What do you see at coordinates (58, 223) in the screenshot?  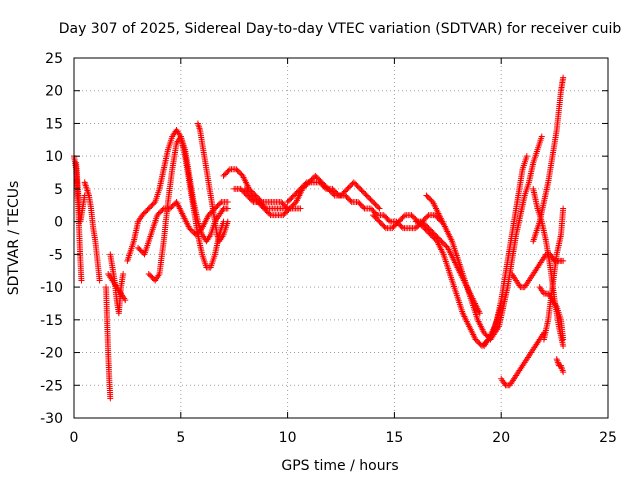 I see `y-tick-label: 0` at bounding box center [58, 223].